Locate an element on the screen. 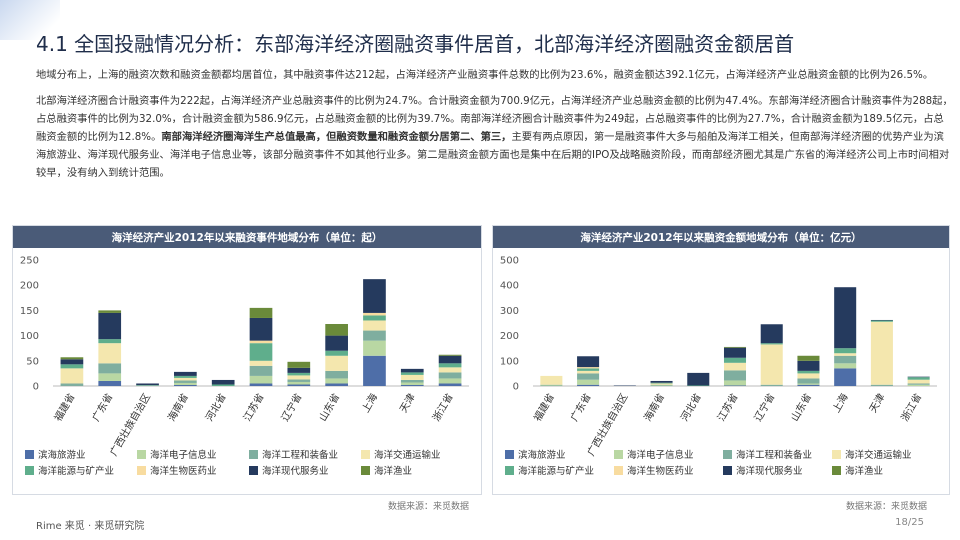 This screenshot has width=960, height=540. legend-label: 滨海旅游业 is located at coordinates (62, 455).